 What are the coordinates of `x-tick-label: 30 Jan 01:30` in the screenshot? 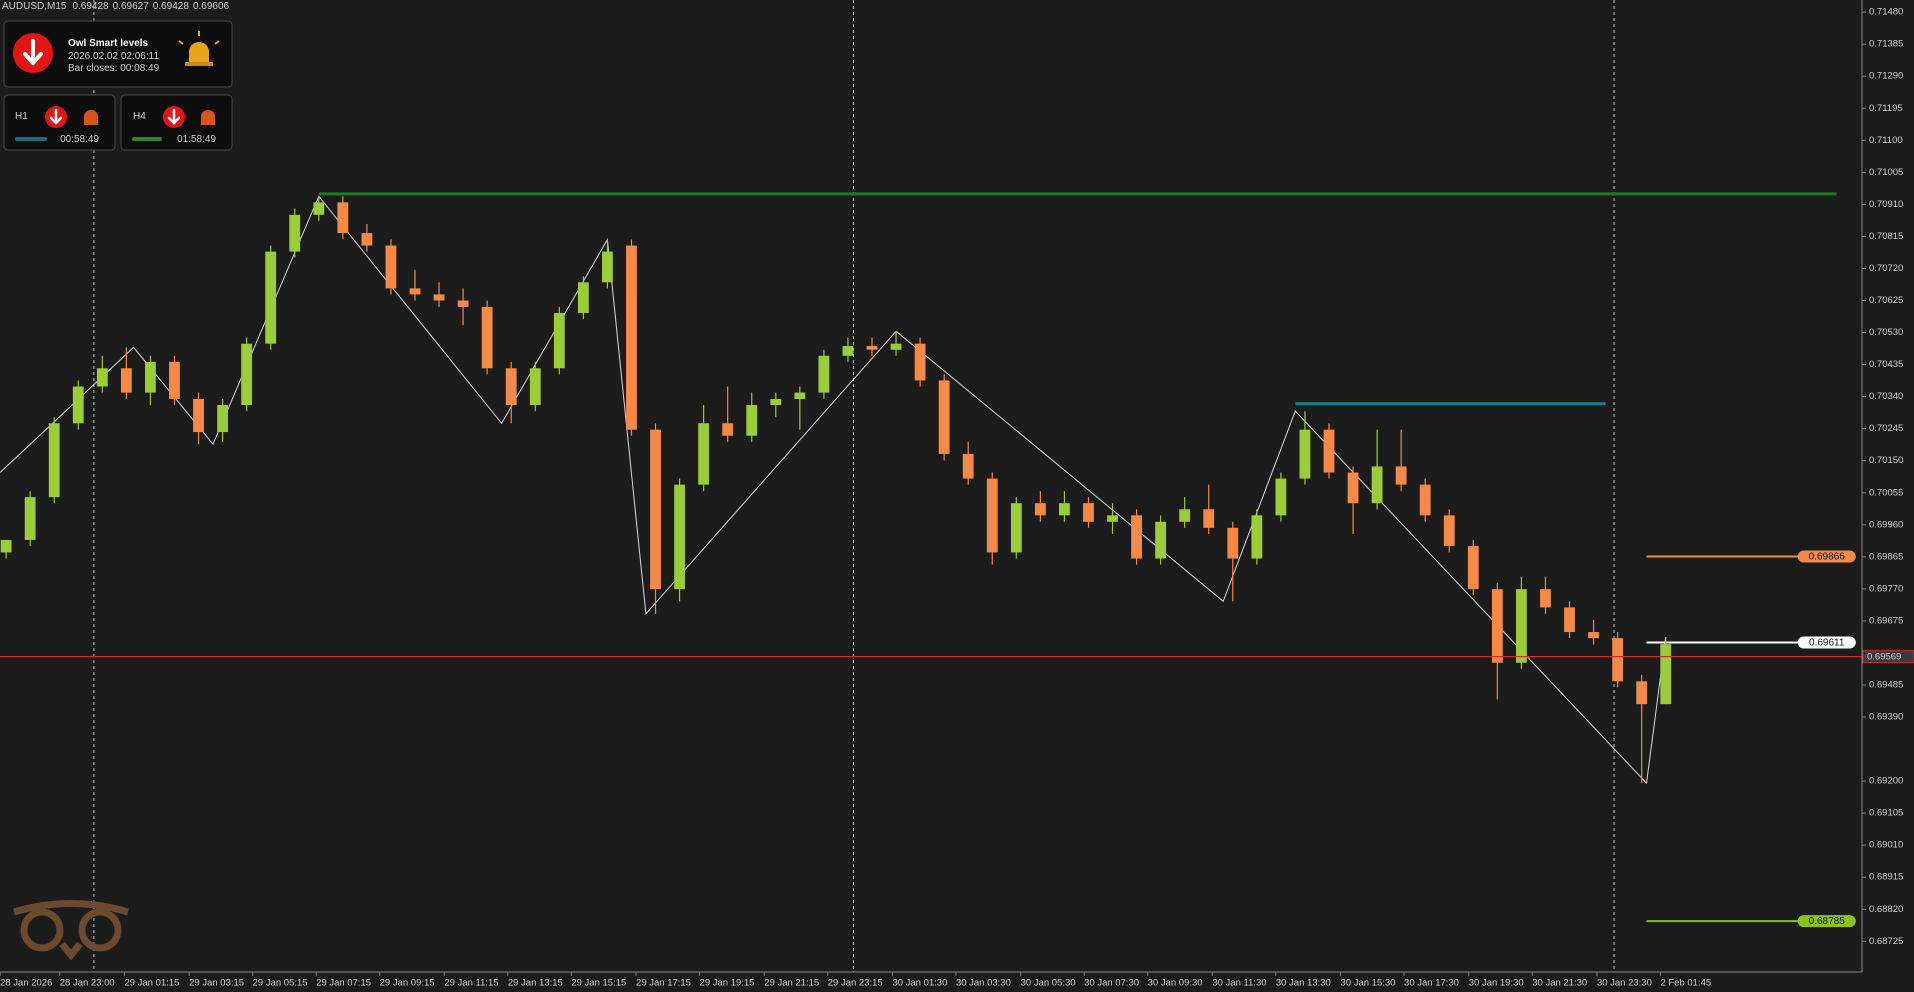 It's located at (919, 983).